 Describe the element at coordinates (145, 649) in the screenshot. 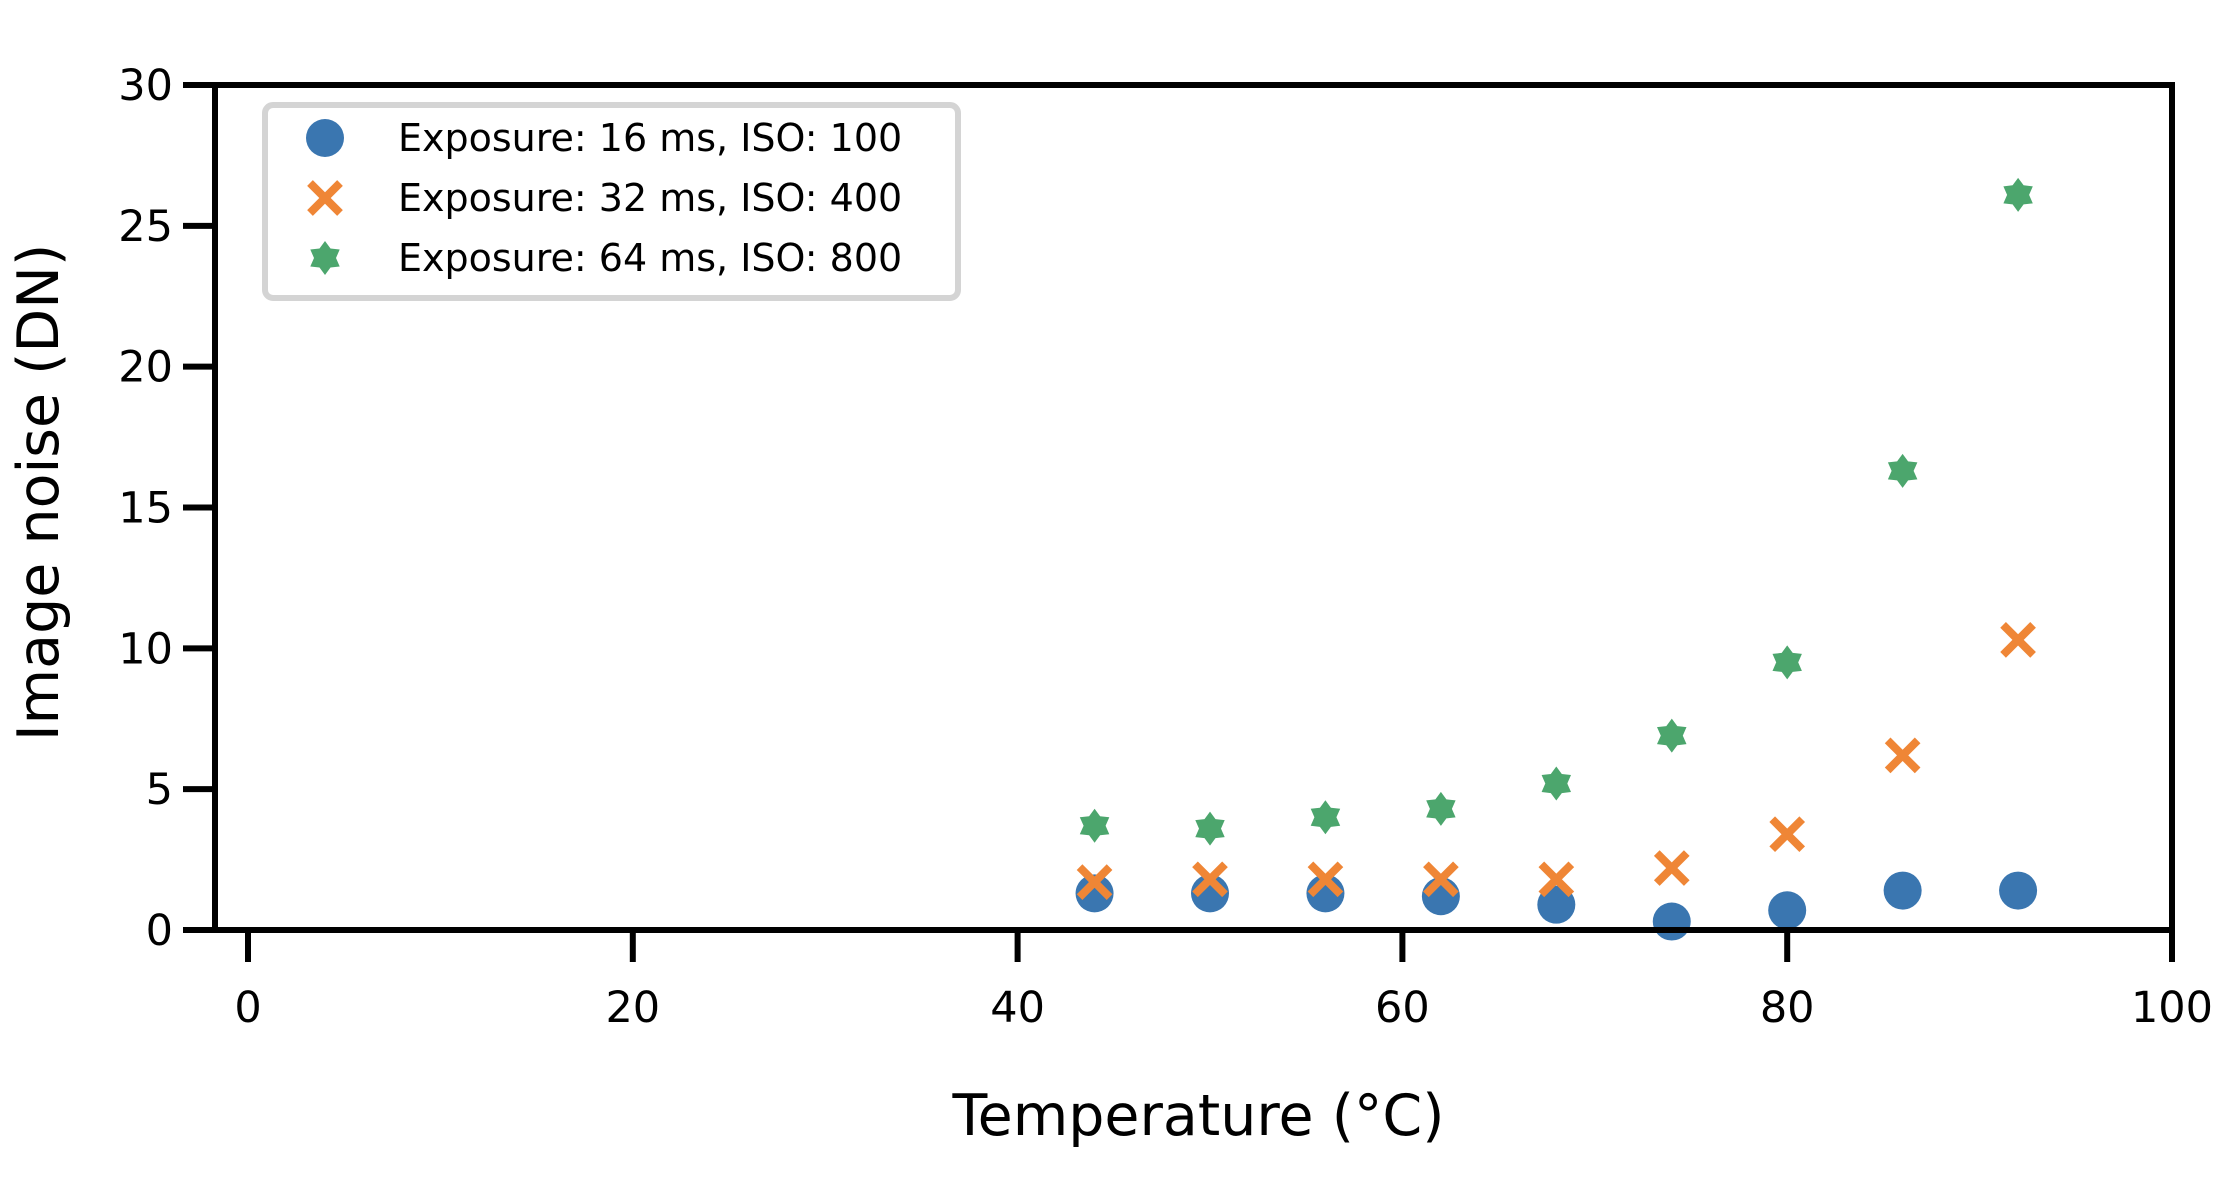

I see `y-tick-label: 10` at that location.